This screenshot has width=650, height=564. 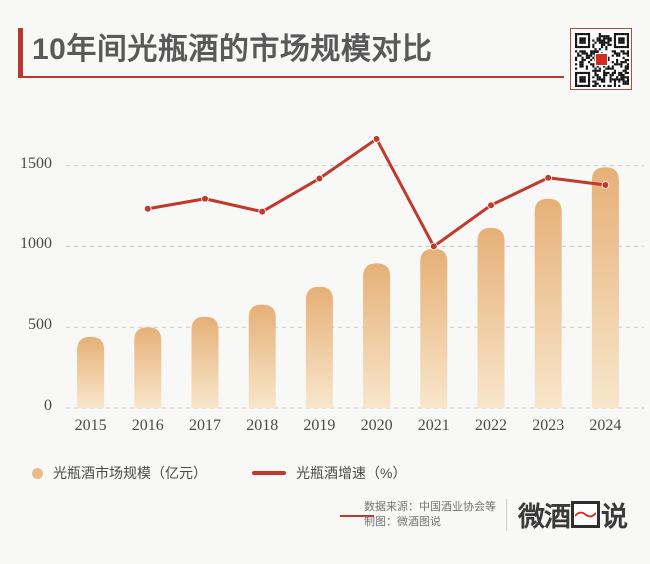 I want to click on x-axis-tick: 2023, so click(x=548, y=425).